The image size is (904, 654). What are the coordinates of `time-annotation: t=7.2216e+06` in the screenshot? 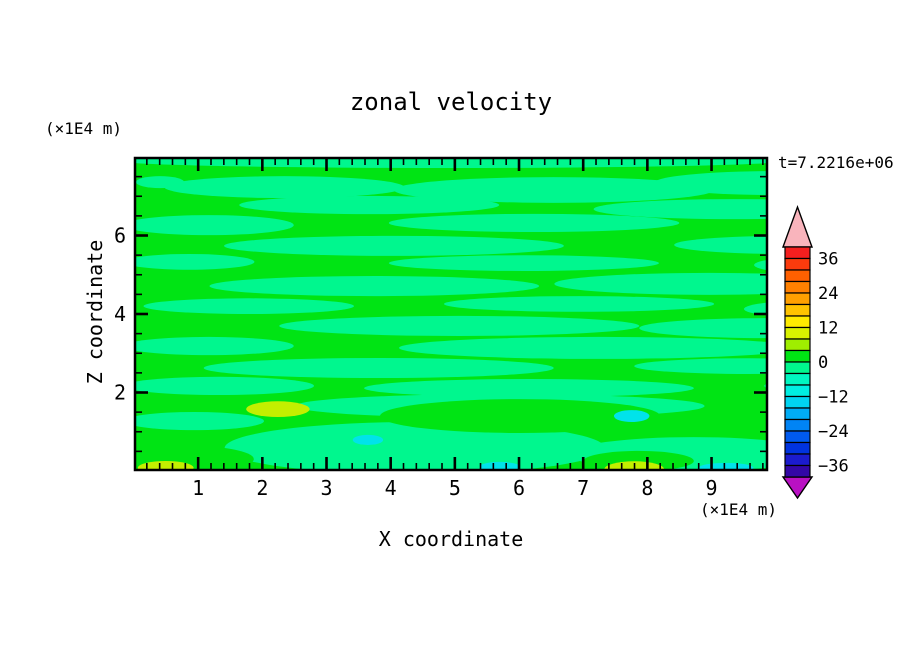 It's located at (836, 162).